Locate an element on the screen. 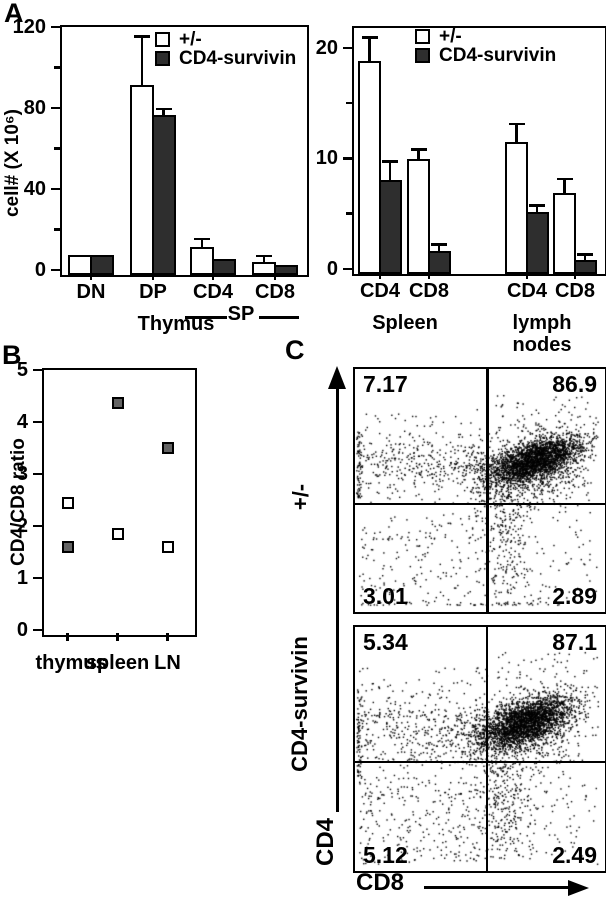 Image resolution: width=606 pixels, height=900 pixels. sp-underline-left is located at coordinates (206, 317).